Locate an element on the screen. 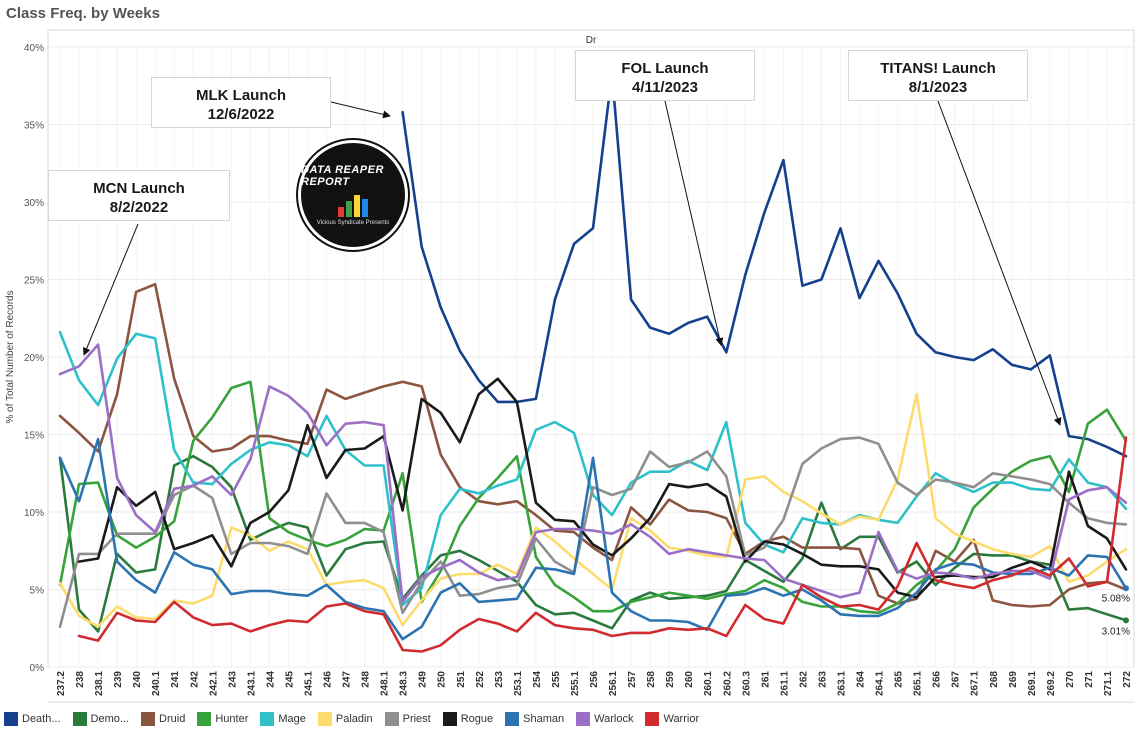 This screenshot has width=1142, height=733. x-tick-label: 262 is located at coordinates (803, 679).